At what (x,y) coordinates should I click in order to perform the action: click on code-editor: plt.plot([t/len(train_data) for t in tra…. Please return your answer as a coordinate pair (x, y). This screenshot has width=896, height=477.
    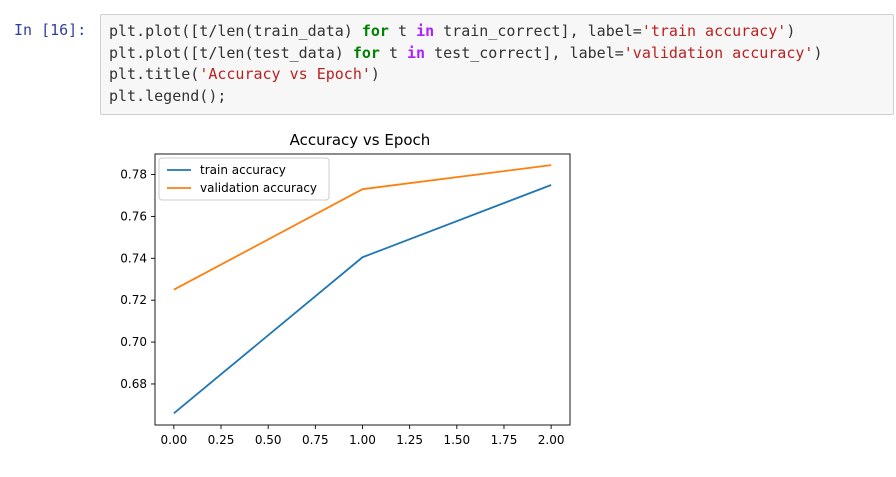
    Looking at the image, I should click on (465, 64).